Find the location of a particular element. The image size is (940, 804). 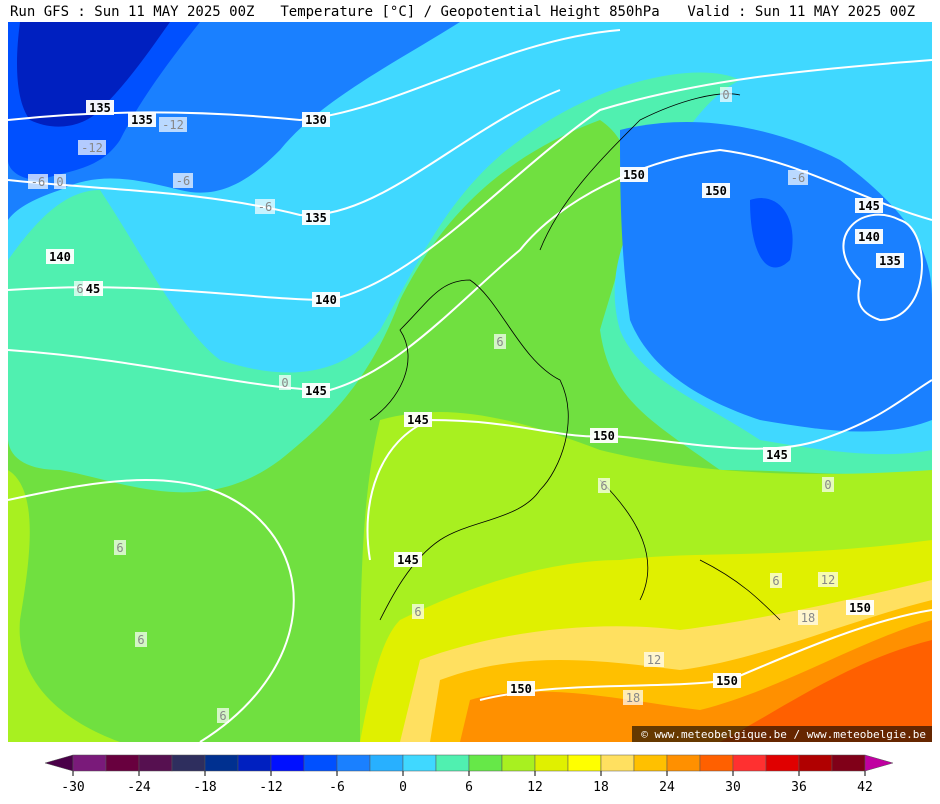

colorbar-tick-label: 6 is located at coordinates (469, 787).